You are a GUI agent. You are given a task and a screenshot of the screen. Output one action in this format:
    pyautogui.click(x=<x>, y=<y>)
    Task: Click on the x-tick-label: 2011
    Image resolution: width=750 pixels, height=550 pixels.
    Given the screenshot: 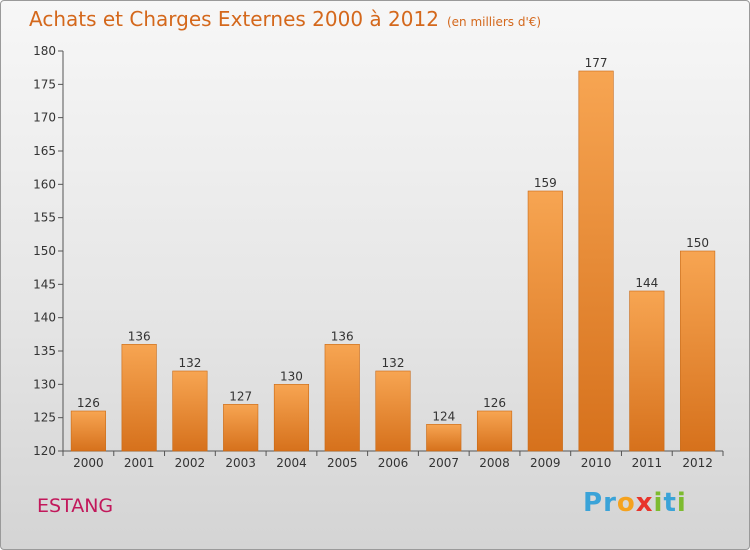 What is the action you would take?
    pyautogui.click(x=647, y=463)
    